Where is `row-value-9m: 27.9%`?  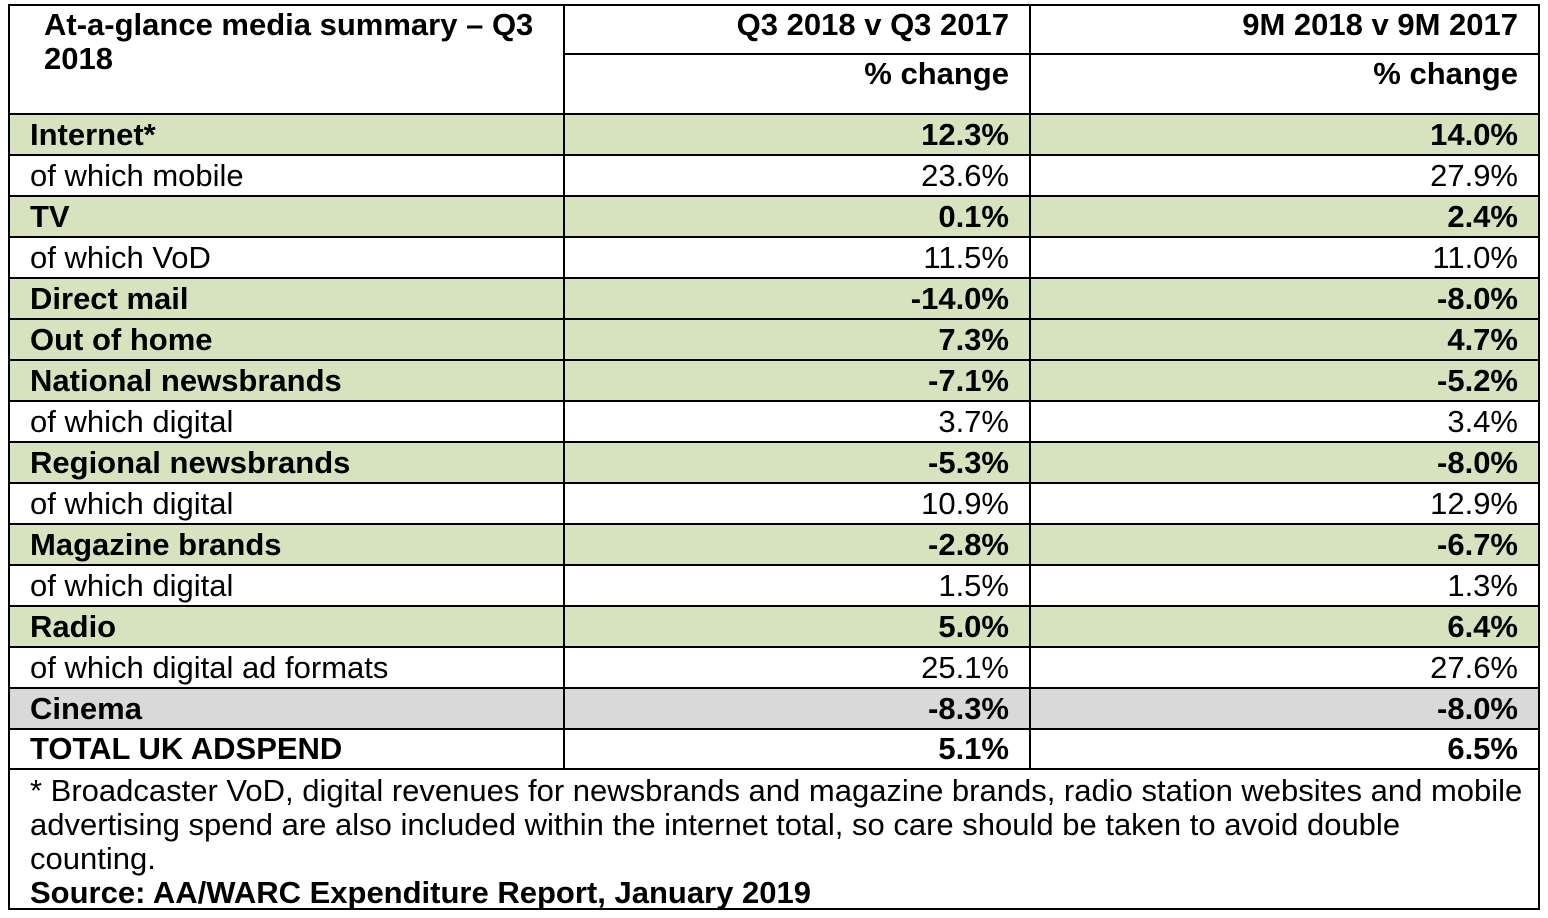
row-value-9m: 27.9% is located at coordinates (1283, 175).